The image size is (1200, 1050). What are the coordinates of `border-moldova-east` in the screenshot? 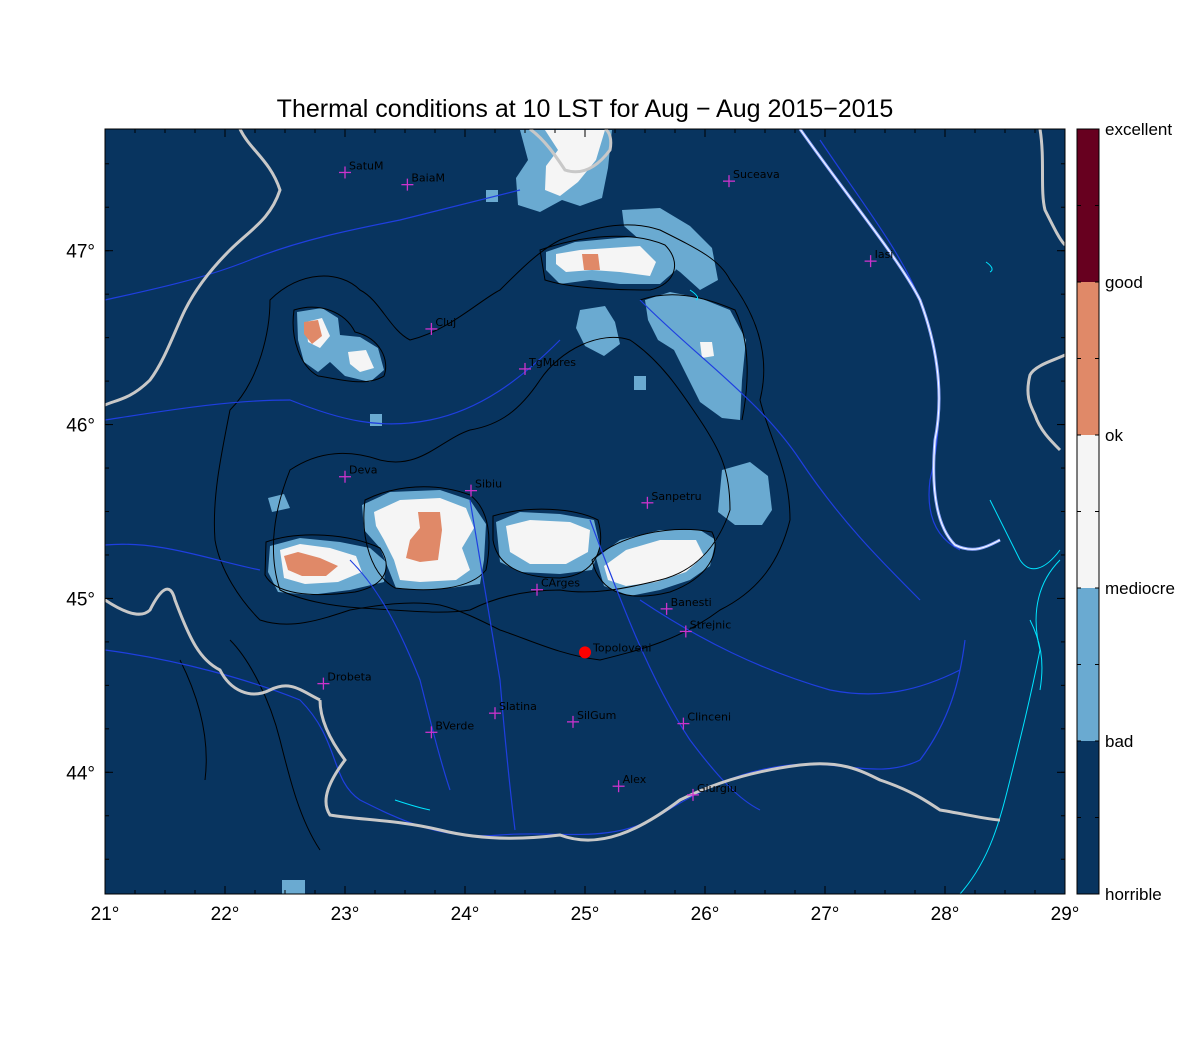 It's located at (1045, 402).